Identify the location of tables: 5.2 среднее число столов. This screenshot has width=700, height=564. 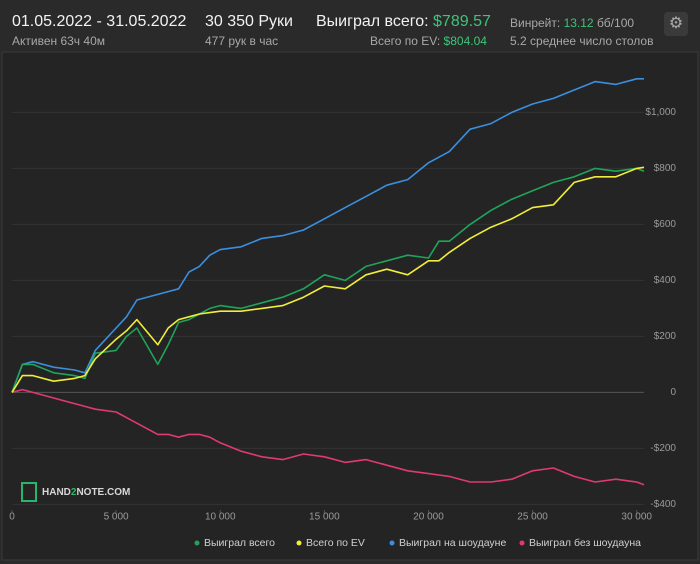
(582, 41).